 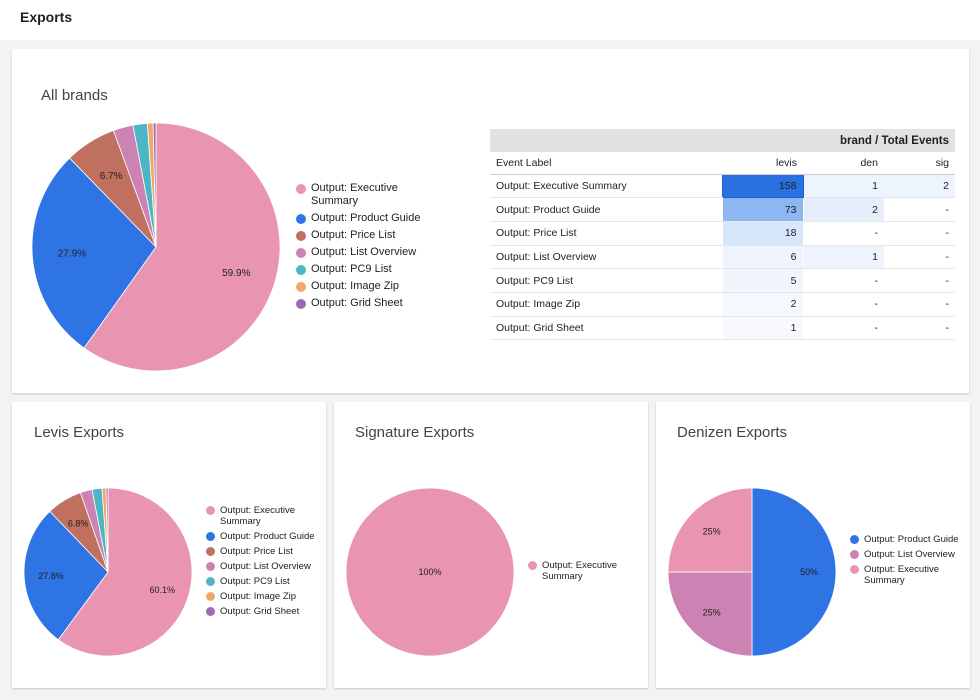 What do you see at coordinates (74, 95) in the screenshot?
I see `card-title-all-brands: All brands` at bounding box center [74, 95].